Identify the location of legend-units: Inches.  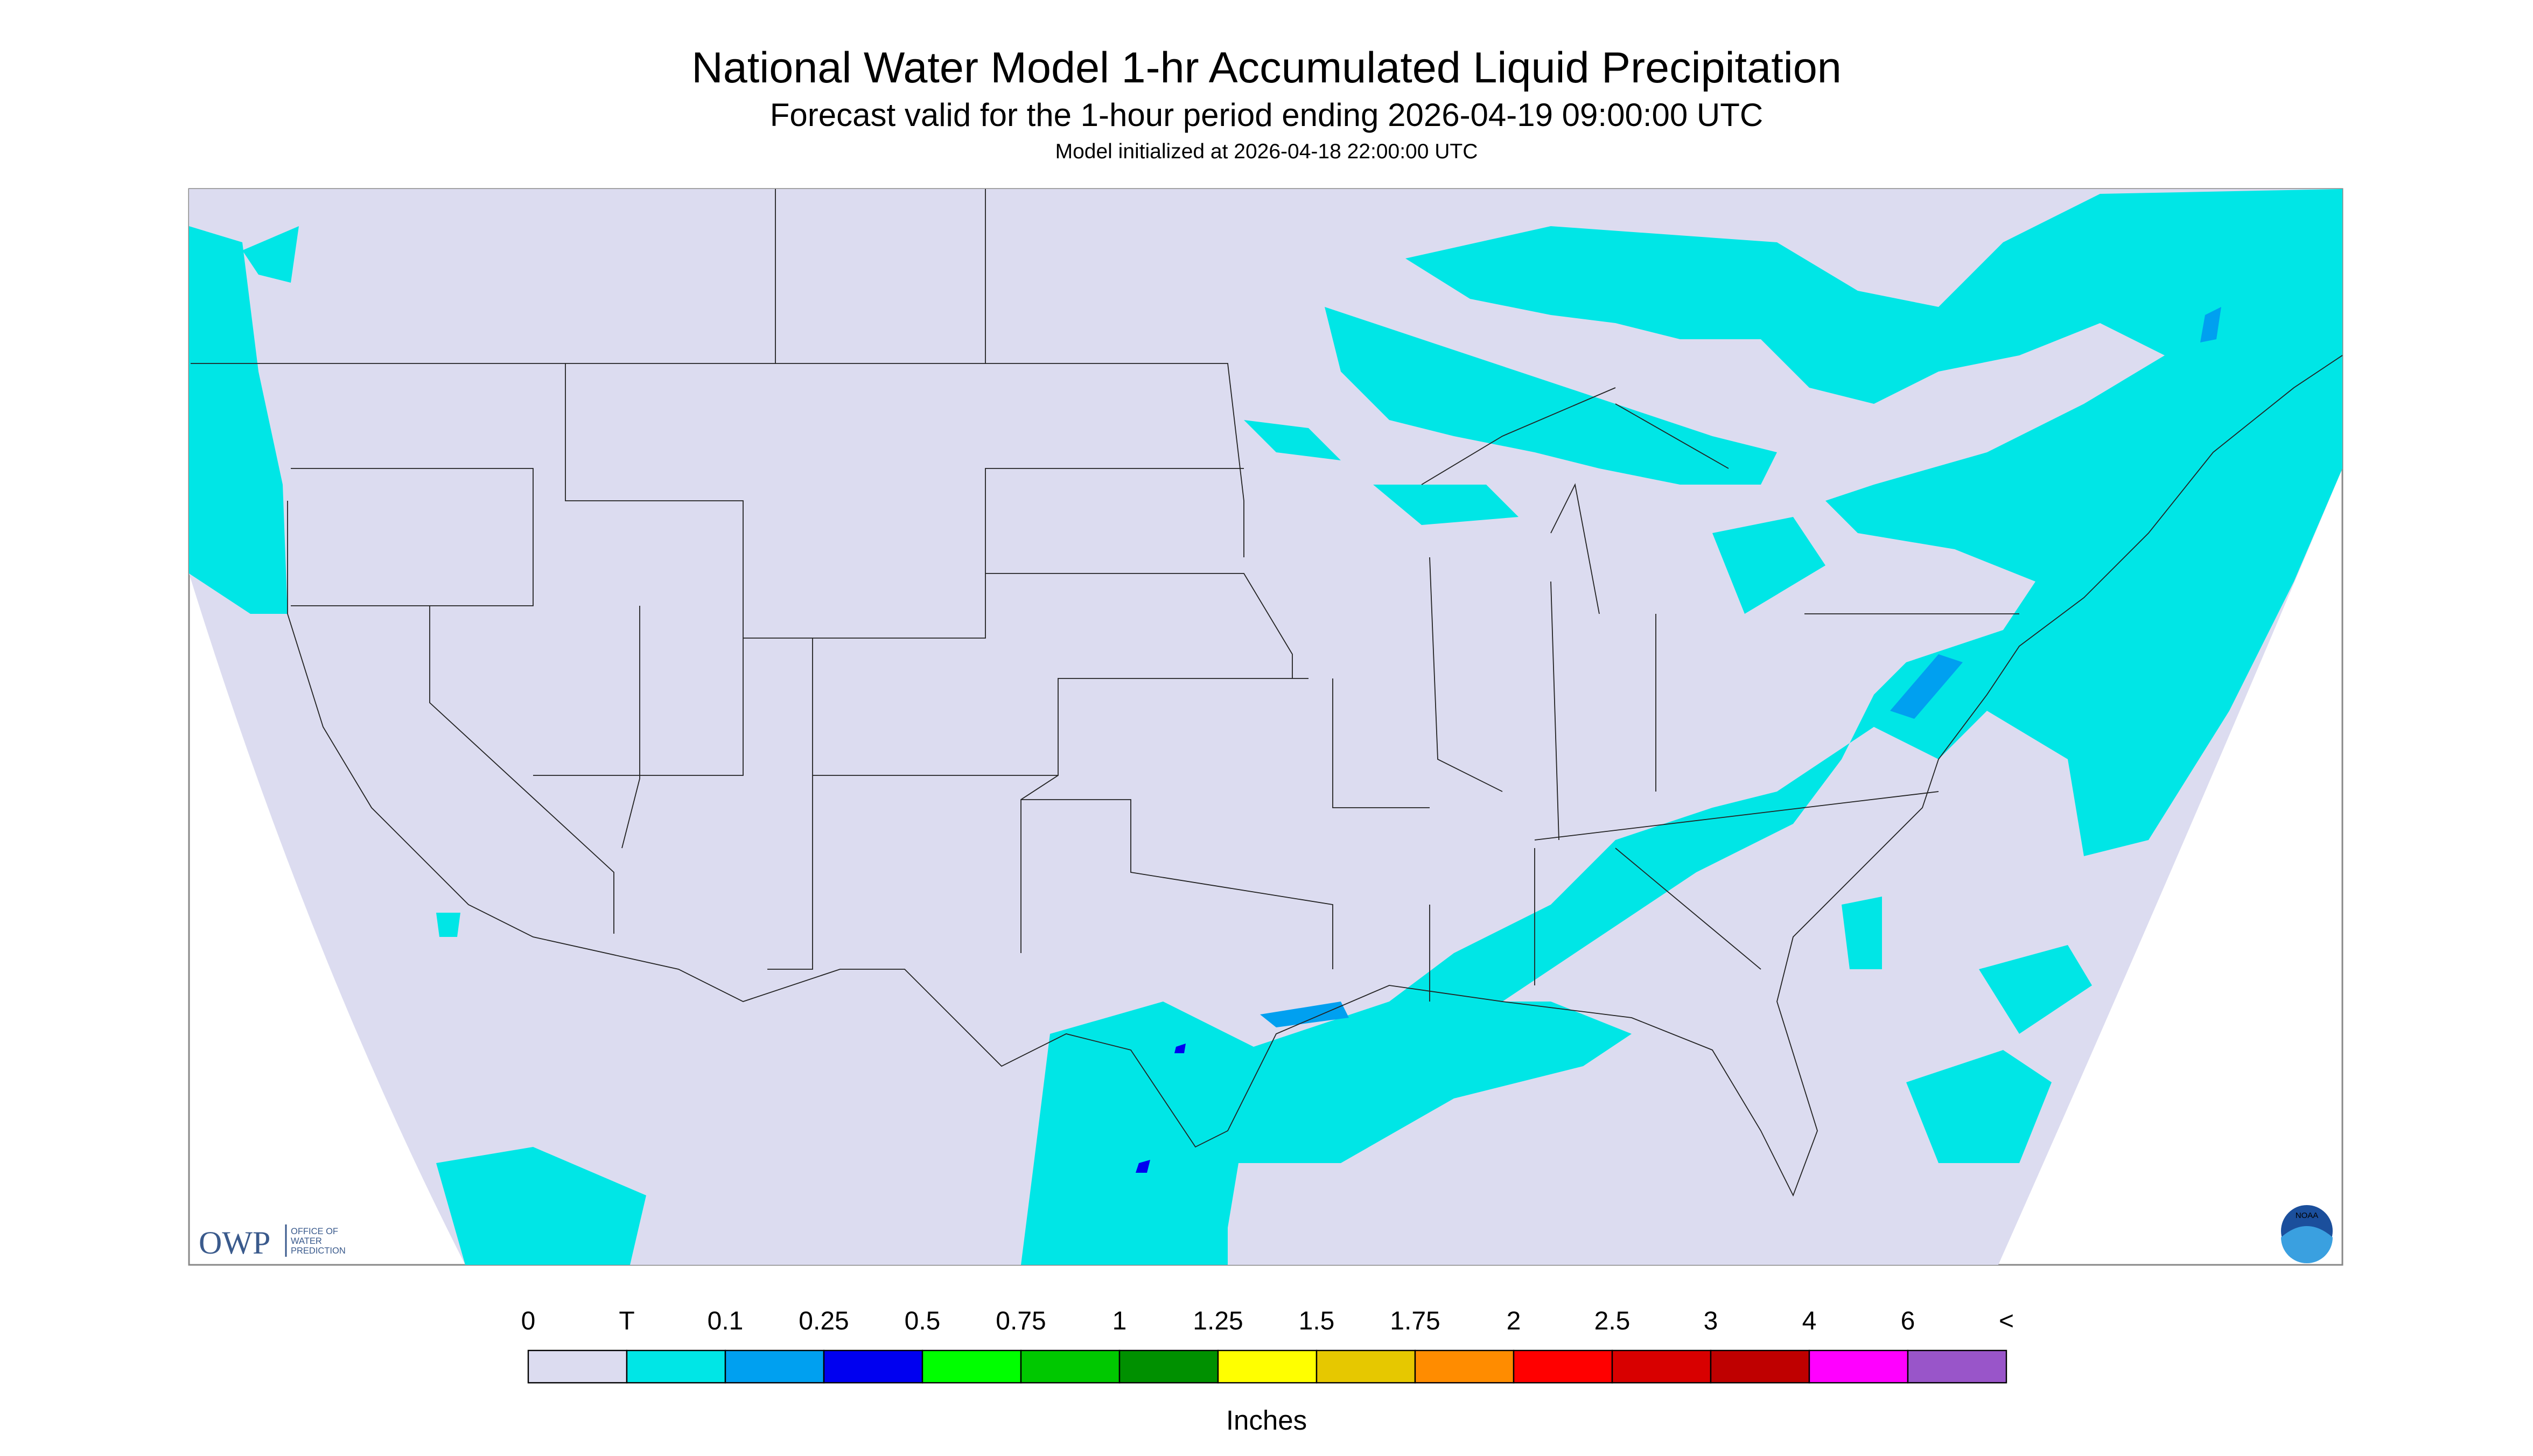
(1266, 1420).